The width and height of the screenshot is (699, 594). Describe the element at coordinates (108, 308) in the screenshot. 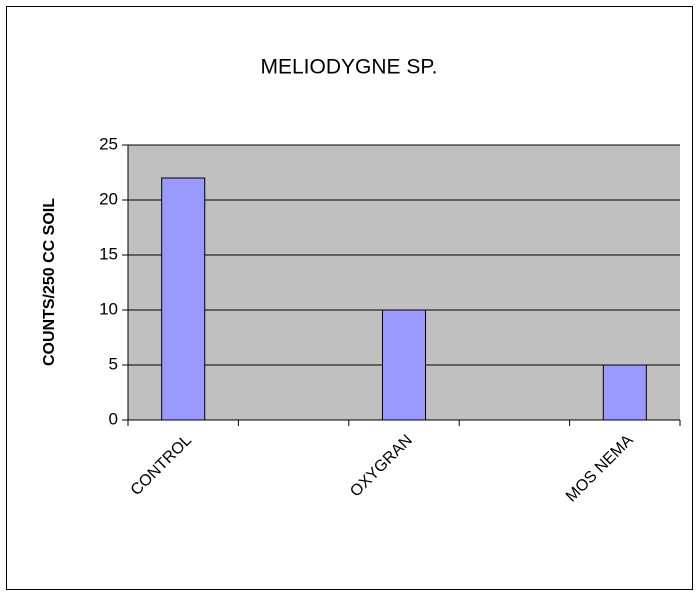

I see `y-tick-label: 10` at that location.